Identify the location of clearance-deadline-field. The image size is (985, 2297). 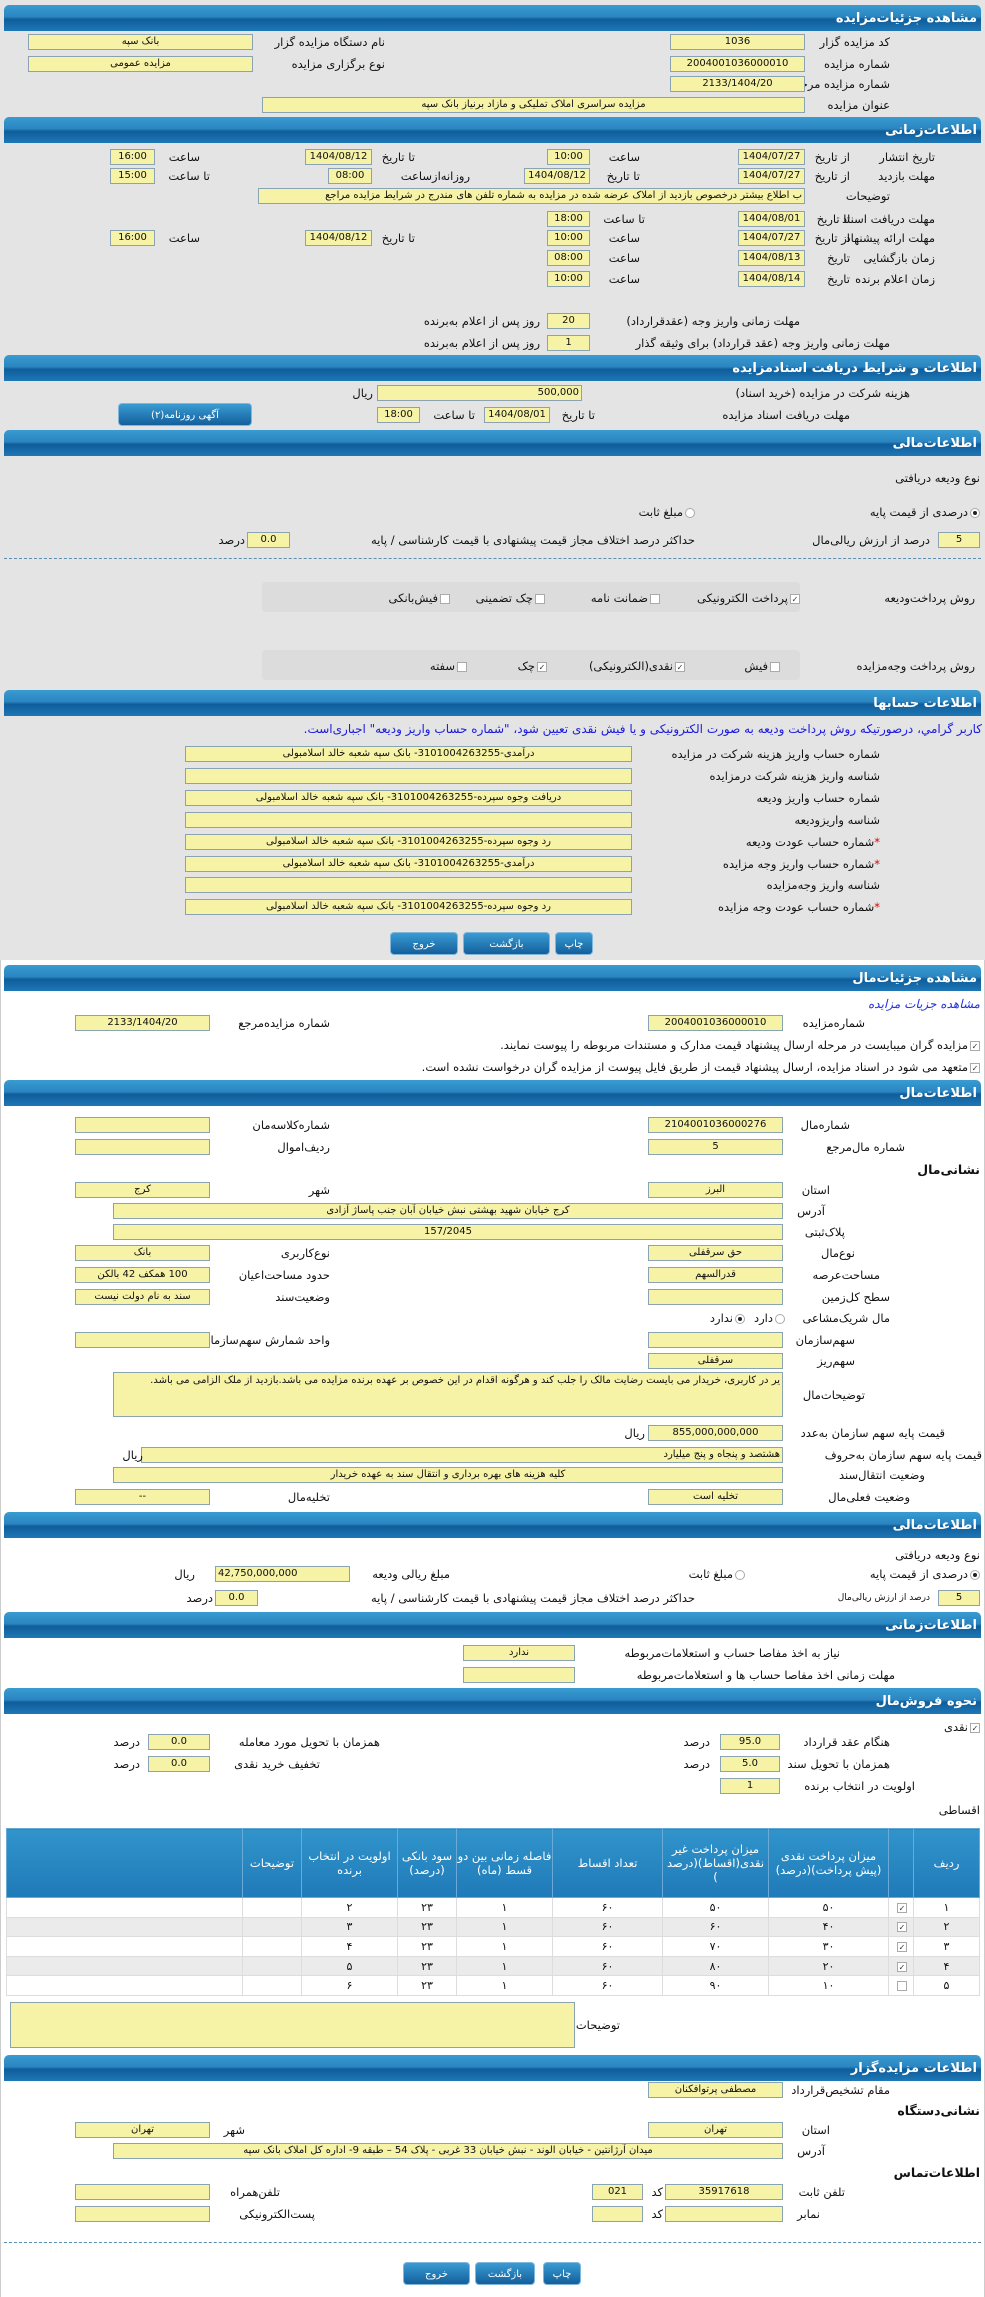
(519, 1675).